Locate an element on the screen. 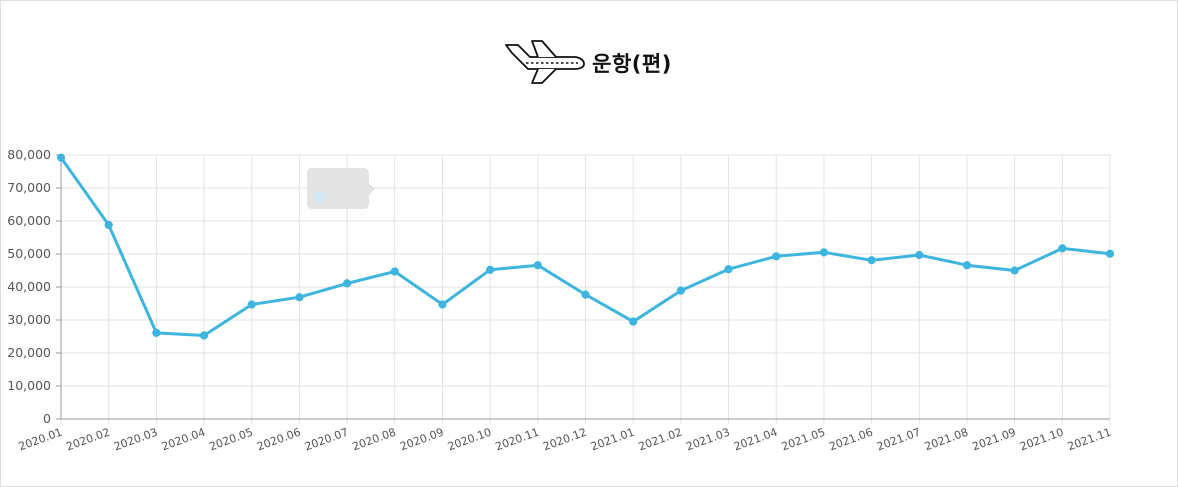  hover-tooltip is located at coordinates (341, 188).